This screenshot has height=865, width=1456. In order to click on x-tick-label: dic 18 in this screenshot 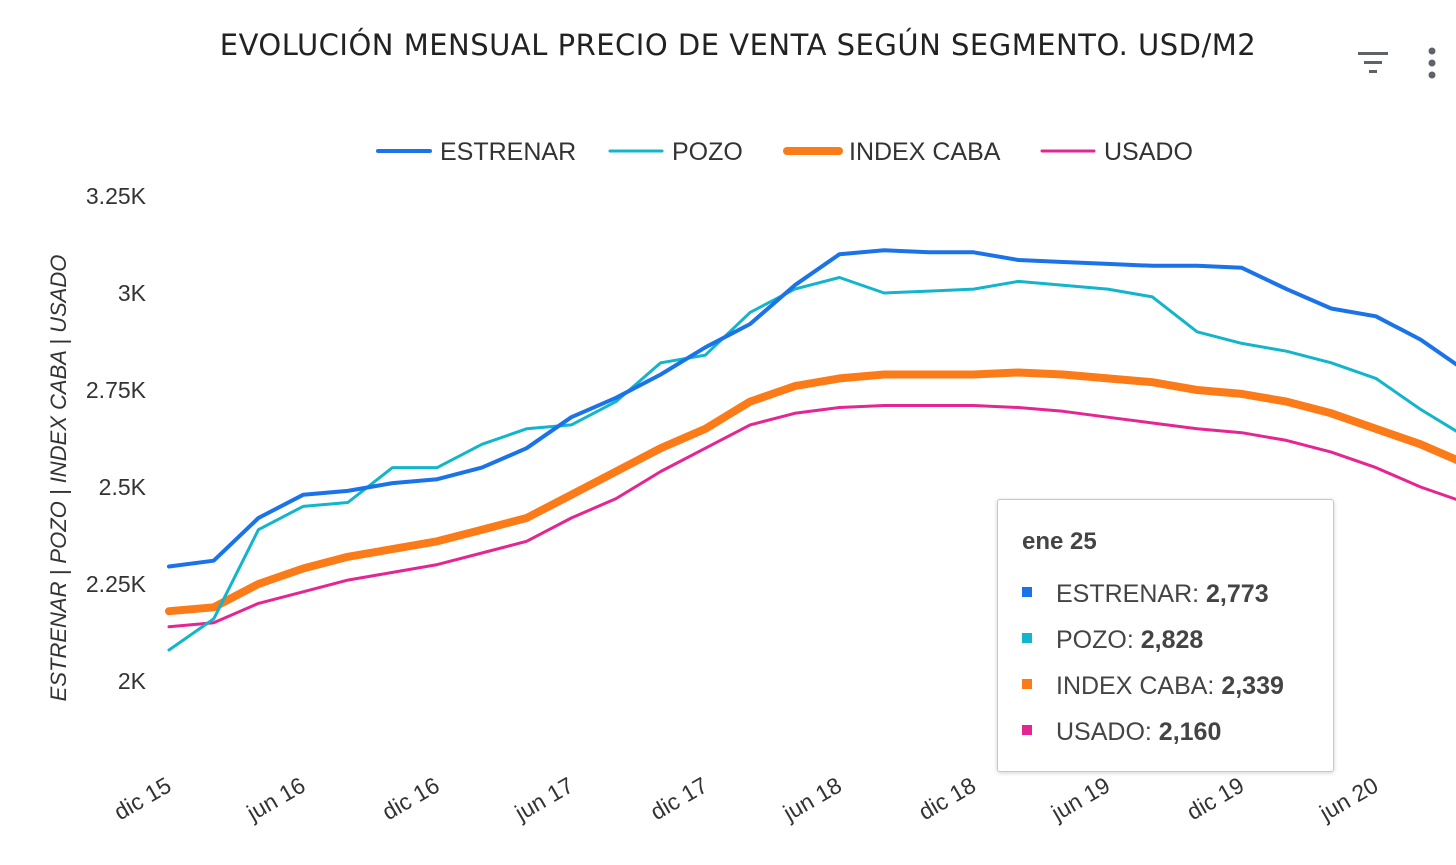, I will do `click(947, 798)`.